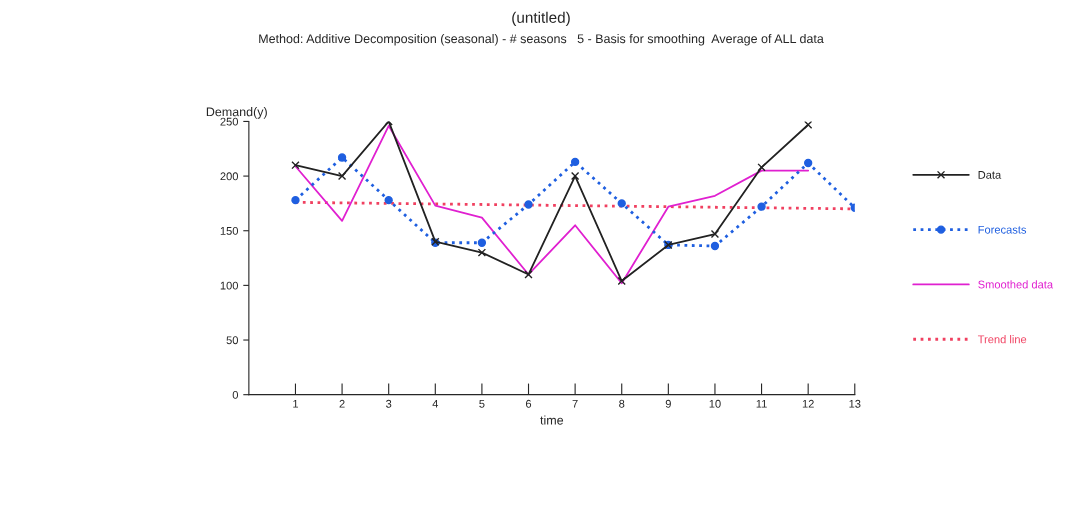 The height and width of the screenshot is (506, 1082). What do you see at coordinates (229, 231) in the screenshot?
I see `y-tick-label: 150` at bounding box center [229, 231].